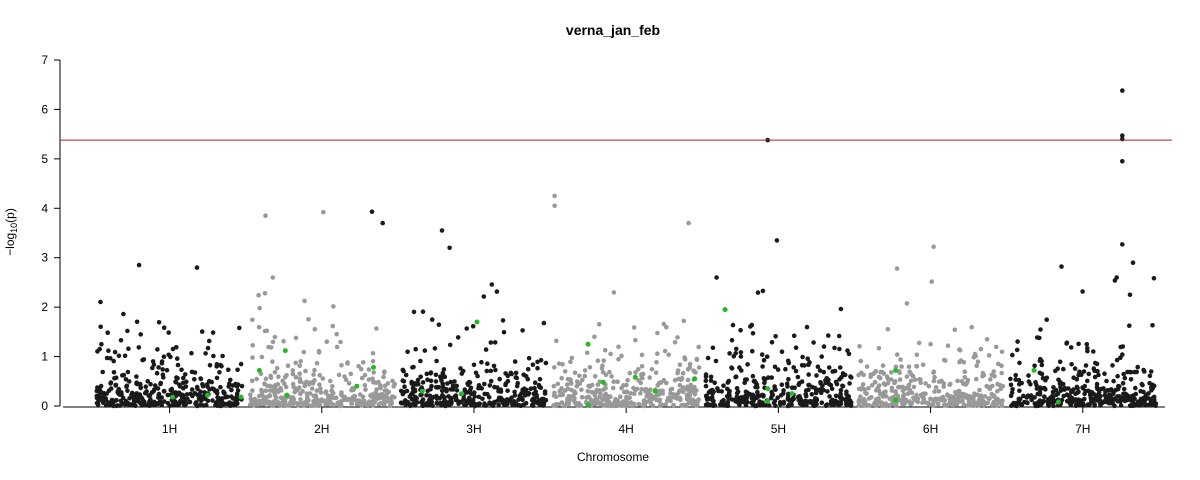 The height and width of the screenshot is (480, 1200). I want to click on y-tick-label: 1, so click(44, 357).